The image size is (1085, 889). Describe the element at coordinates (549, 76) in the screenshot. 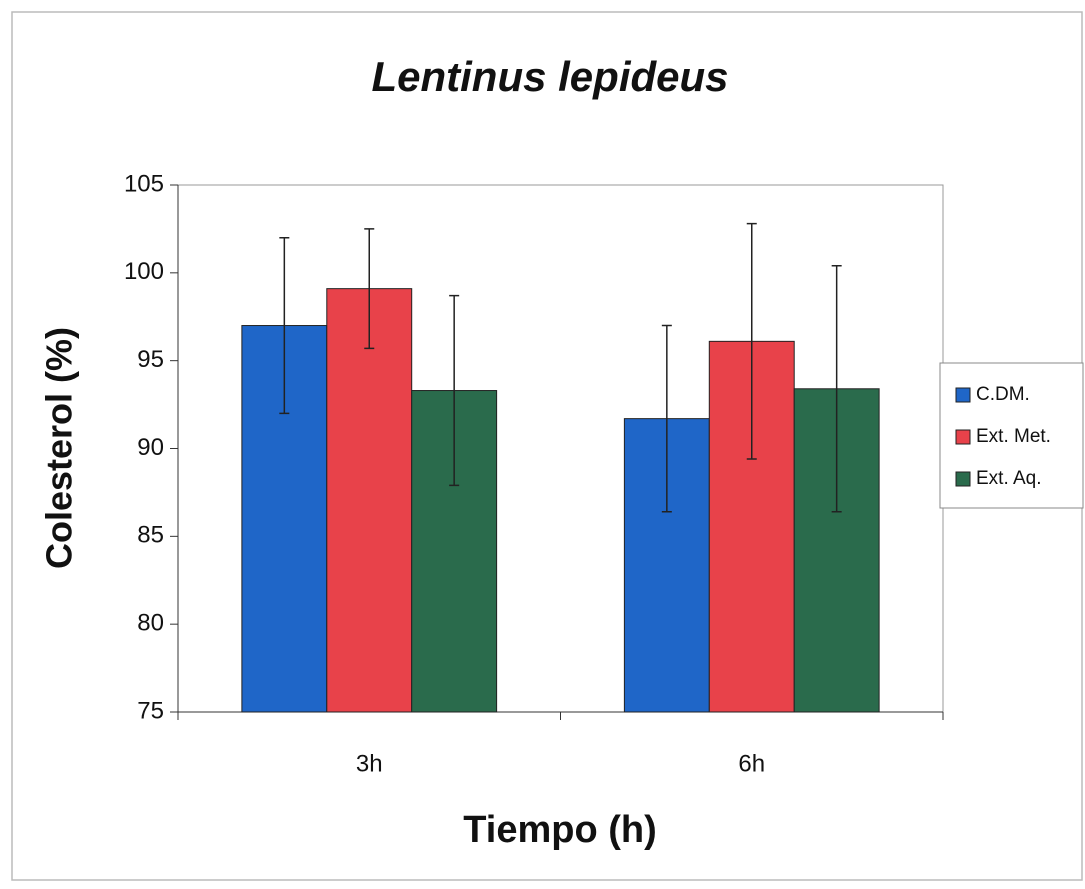

I see `chart-title: Lentinus lepideus` at that location.